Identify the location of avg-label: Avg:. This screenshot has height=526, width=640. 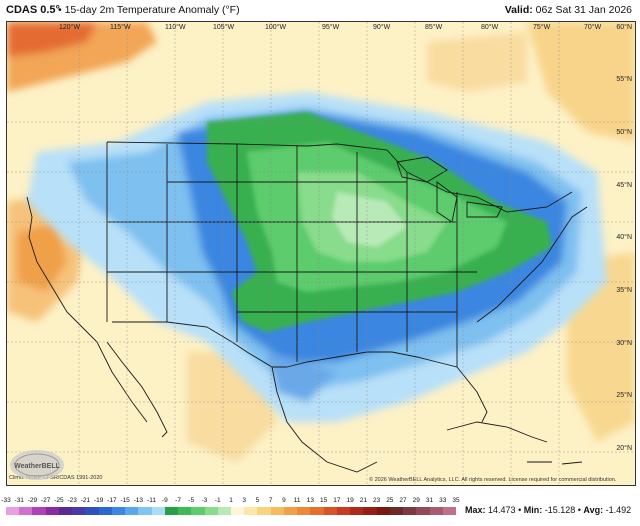
(593, 510).